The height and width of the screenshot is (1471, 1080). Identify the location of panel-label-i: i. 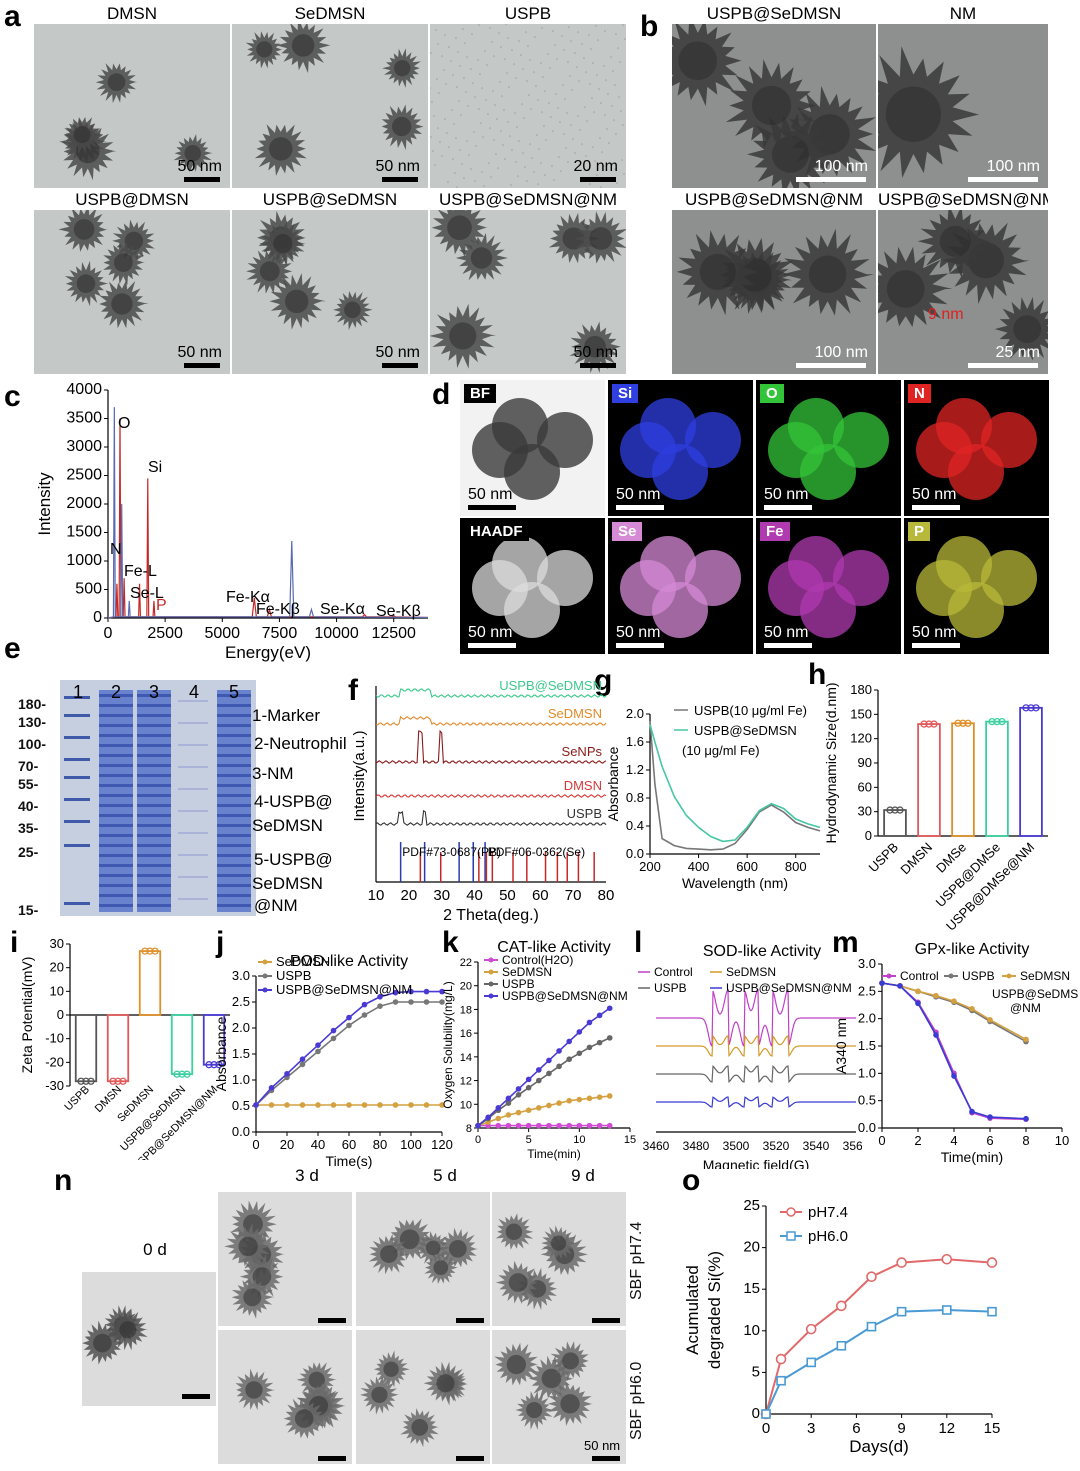
(14, 942).